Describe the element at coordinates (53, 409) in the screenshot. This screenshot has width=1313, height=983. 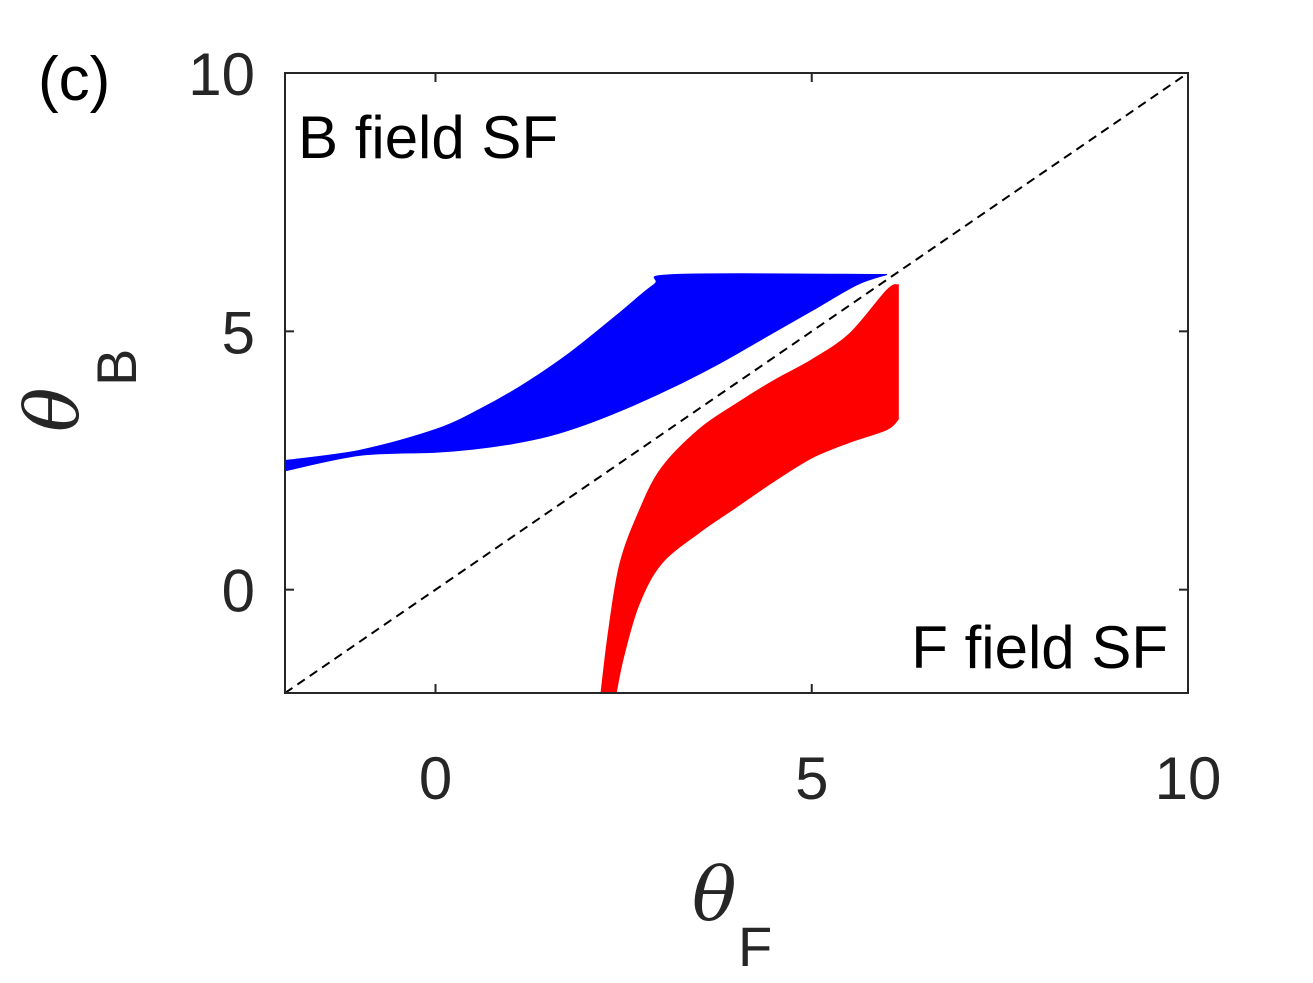
I see `y-axis-label-symbol: θ` at that location.